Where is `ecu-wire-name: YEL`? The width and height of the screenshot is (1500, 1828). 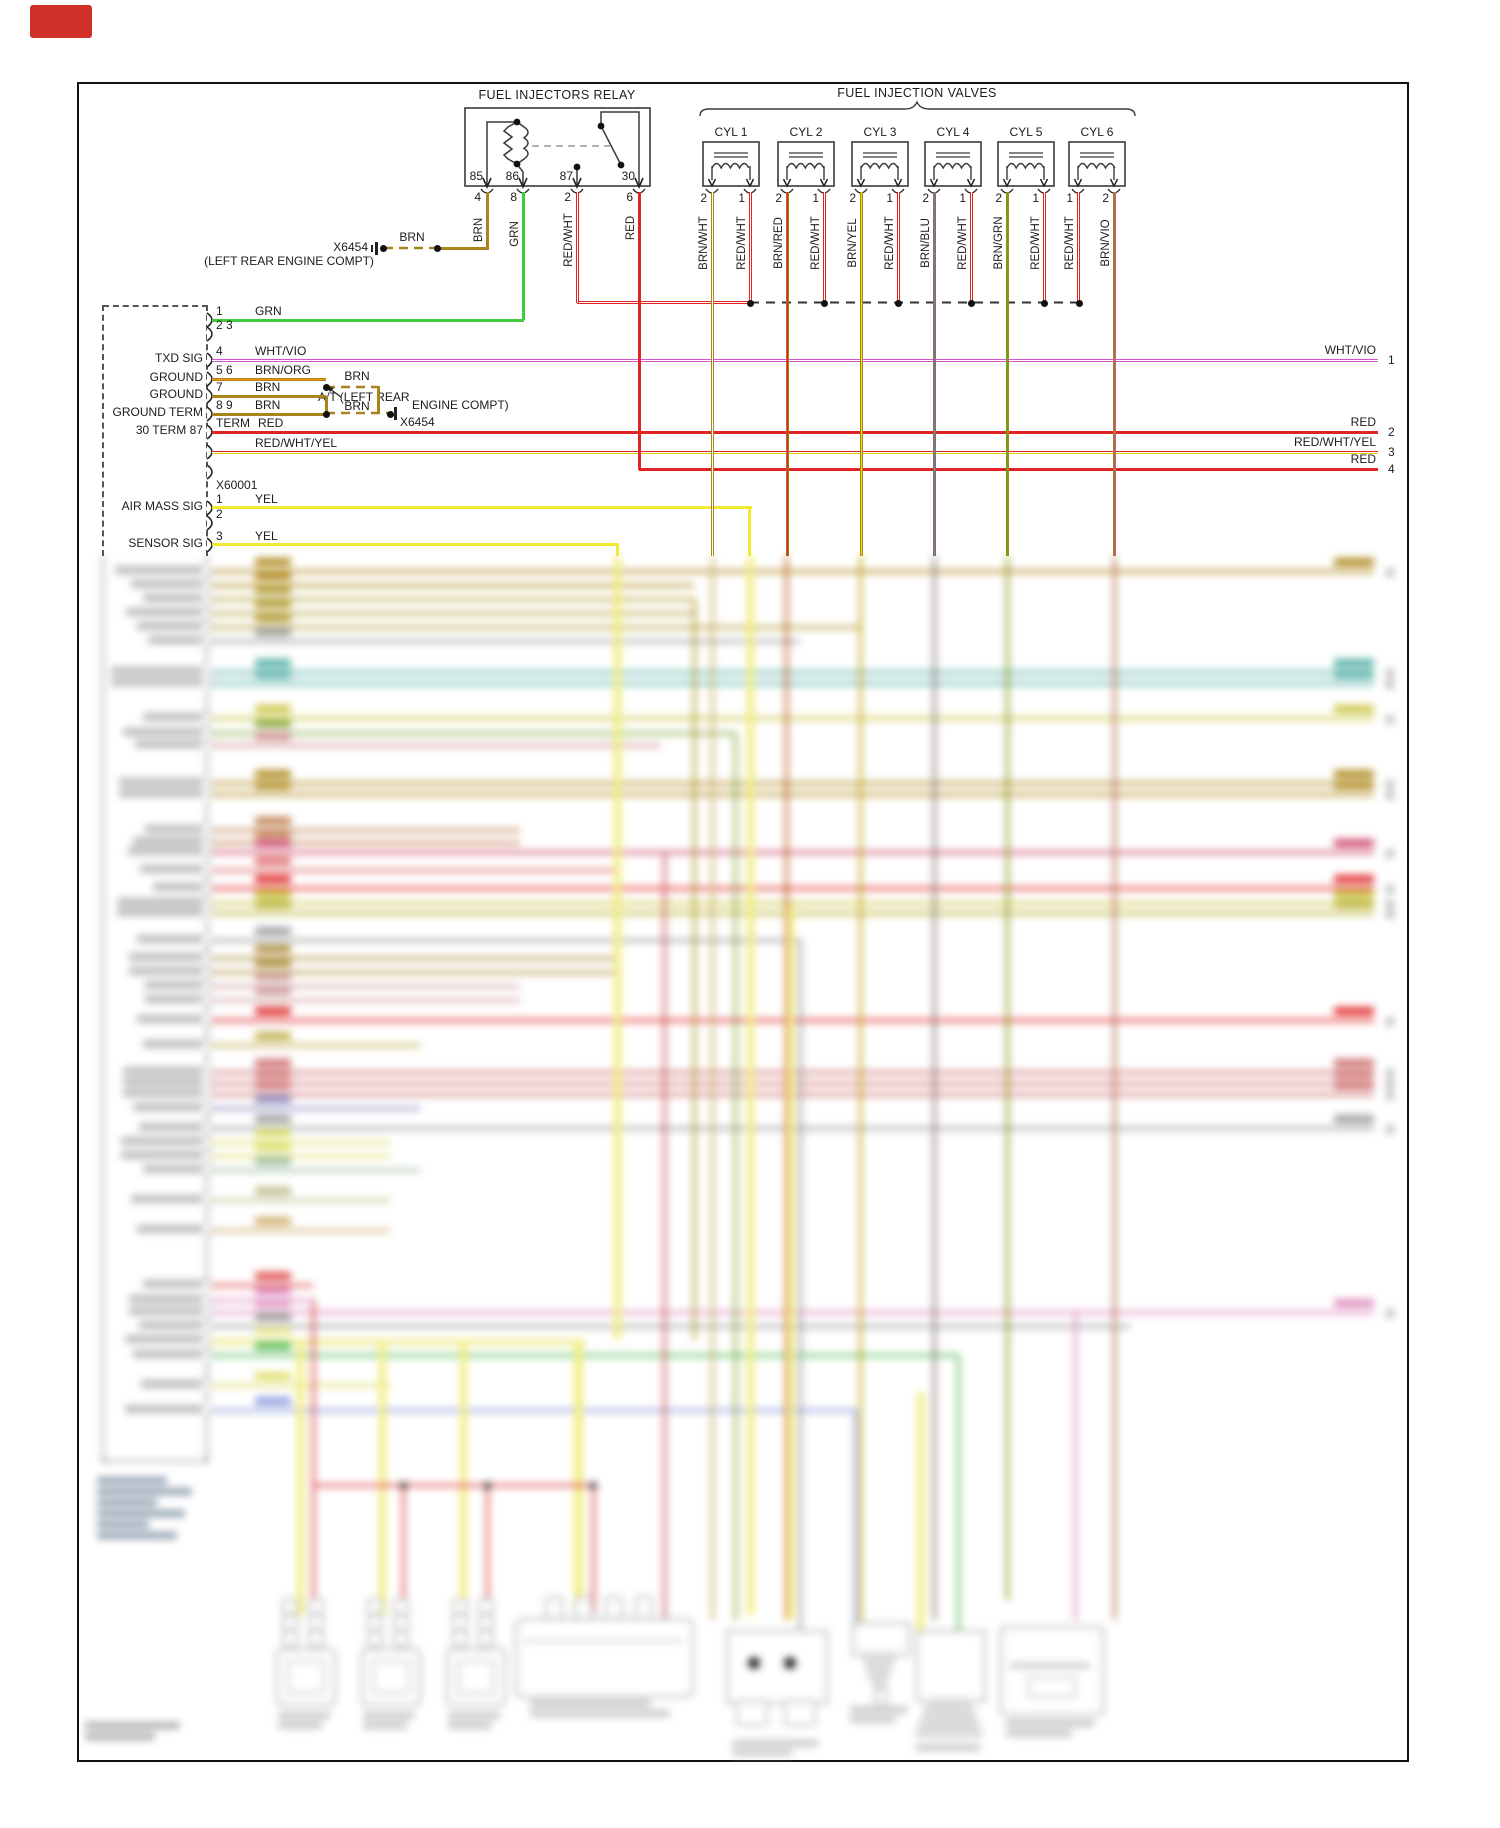
ecu-wire-name: YEL is located at coordinates (266, 536).